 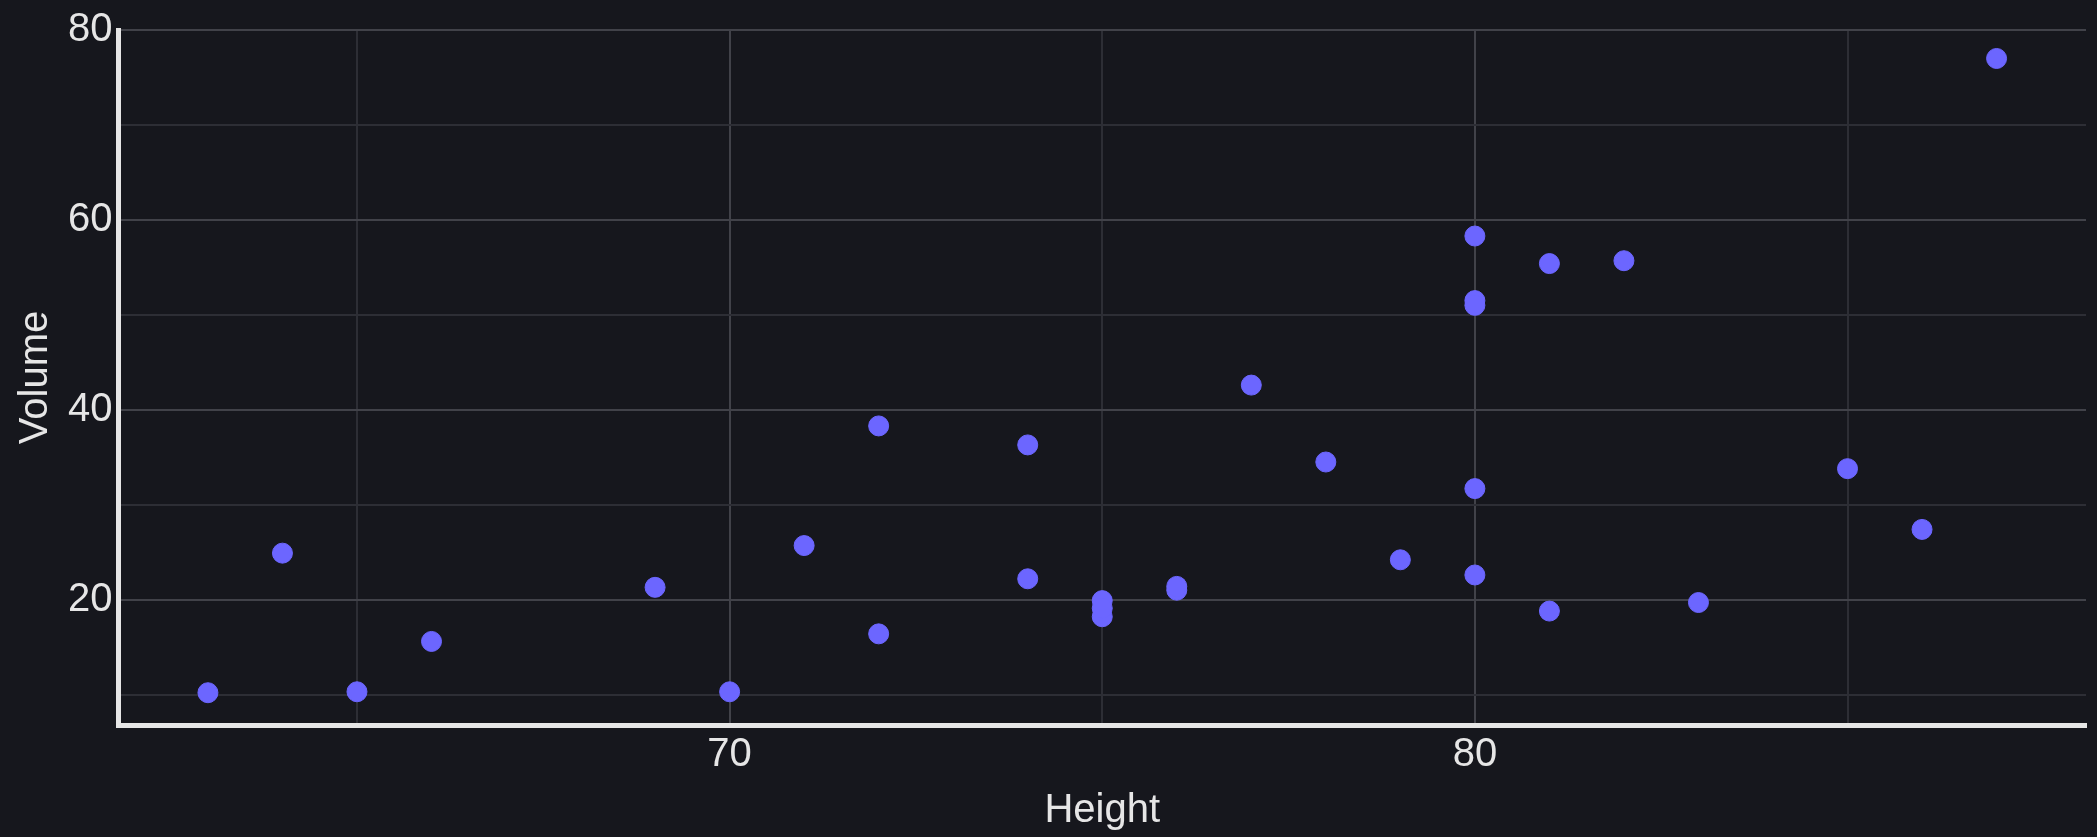 What do you see at coordinates (90, 27) in the screenshot?
I see `y-tick-label: 80` at bounding box center [90, 27].